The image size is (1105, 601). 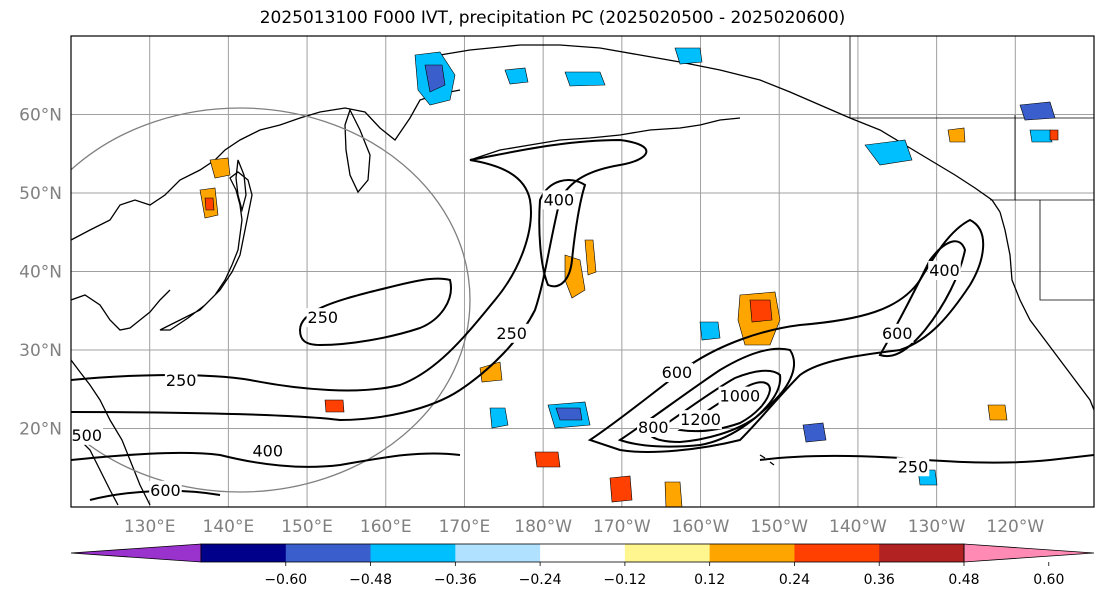 What do you see at coordinates (543, 527) in the screenshot?
I see `lon-label: 180°W` at bounding box center [543, 527].